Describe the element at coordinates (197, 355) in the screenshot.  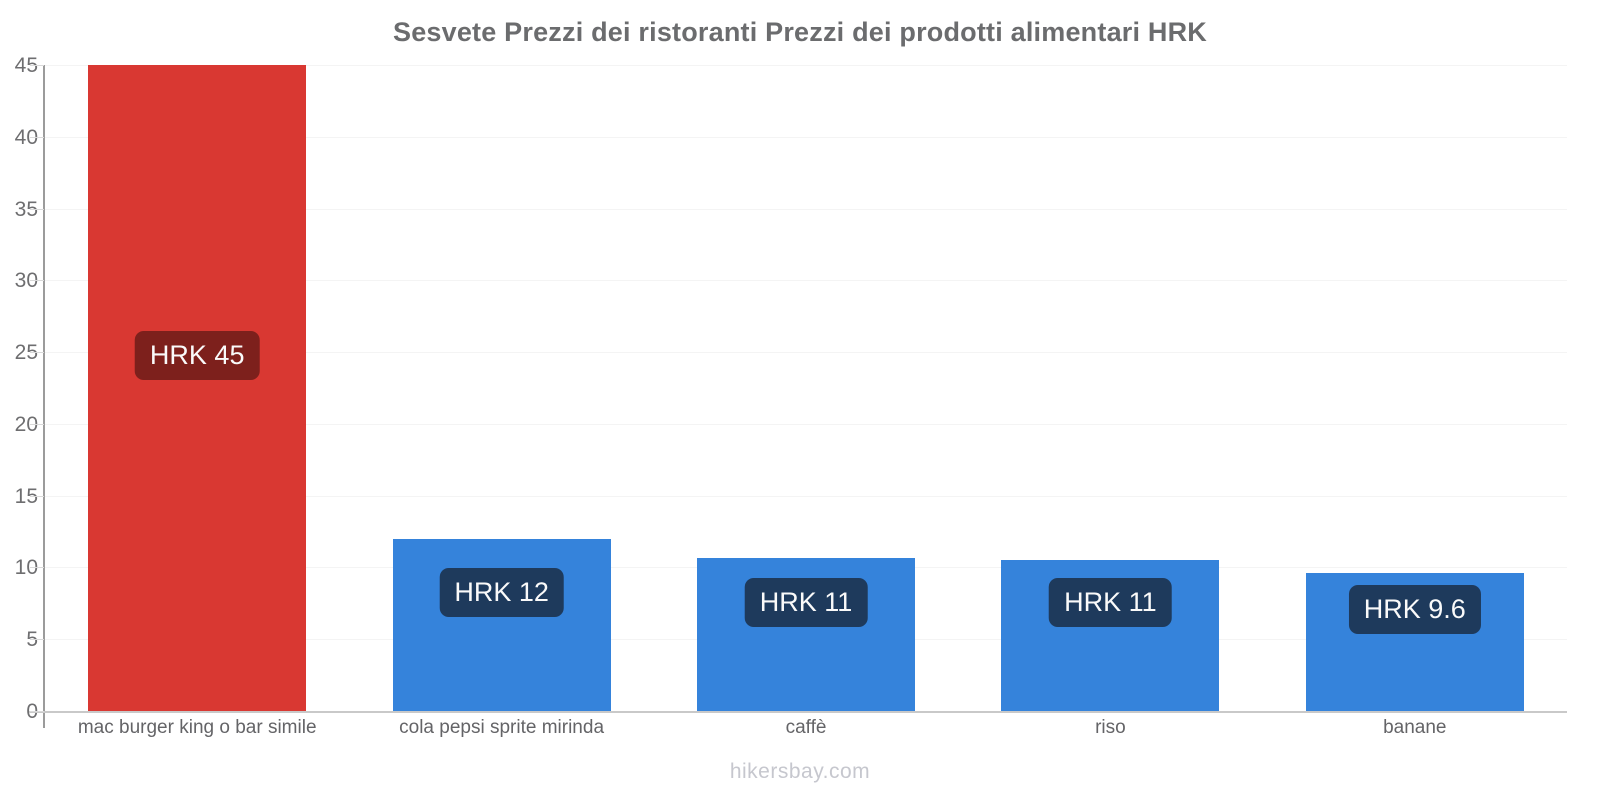
I see `value-badge-mac-burger-king-o-bar-simile: HRK 45` at that location.